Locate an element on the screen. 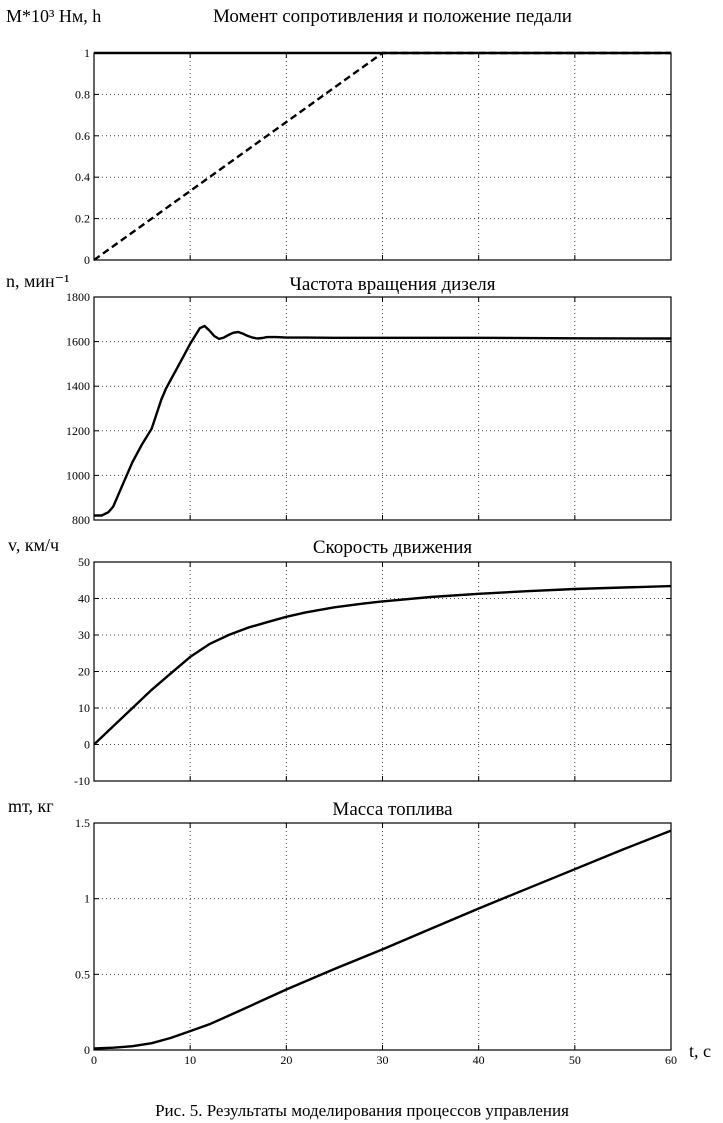  x-tick-label: 60 is located at coordinates (671, 1060).